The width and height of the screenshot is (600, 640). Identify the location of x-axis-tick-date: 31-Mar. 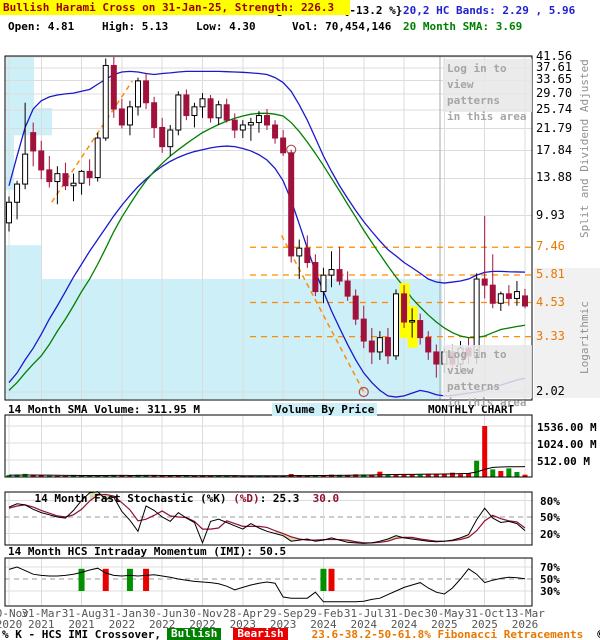
(41, 613).